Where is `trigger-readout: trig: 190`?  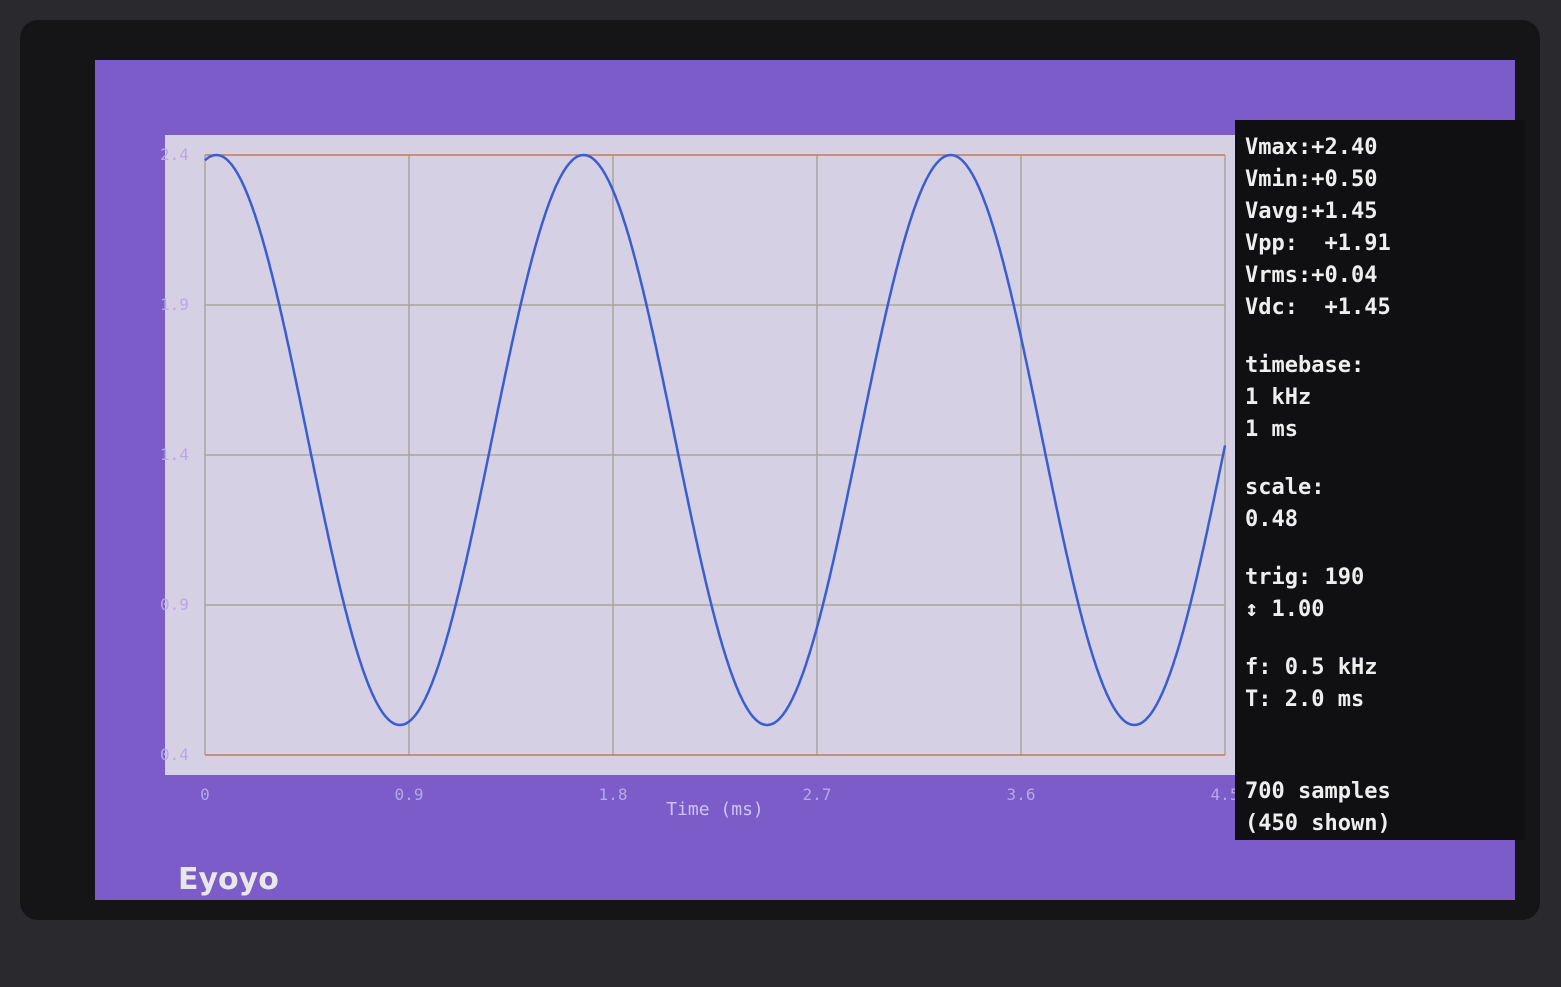
trigger-readout: trig: 190 is located at coordinates (1305, 577).